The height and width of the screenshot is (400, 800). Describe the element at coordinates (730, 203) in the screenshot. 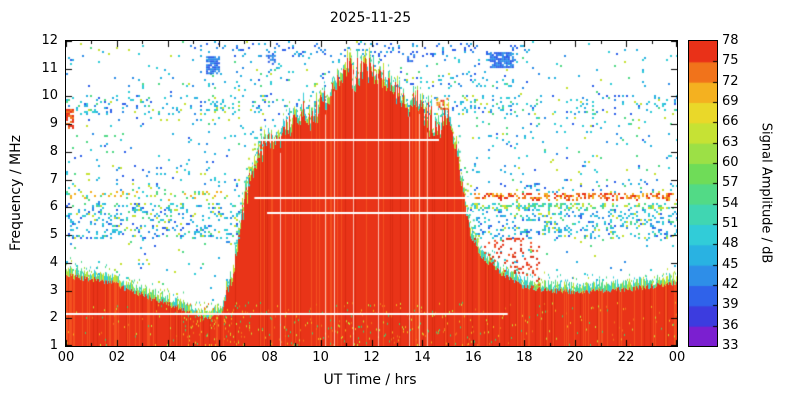

I see `colorbar-tick-label: 54` at that location.